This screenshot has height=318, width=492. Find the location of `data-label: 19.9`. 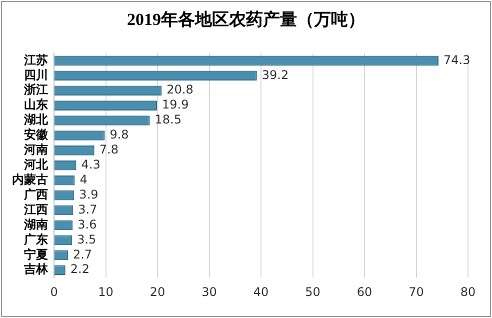

data-label: 19.9 is located at coordinates (175, 105).